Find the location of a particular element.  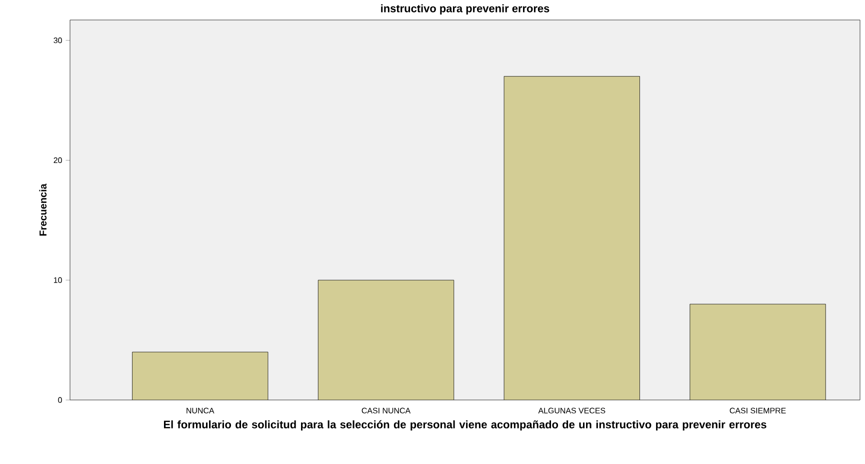

x-axis-title: El formulario de solicitud para la selección de personal viene acompañado de un instructivo para prevenir errores is located at coordinates (465, 425).